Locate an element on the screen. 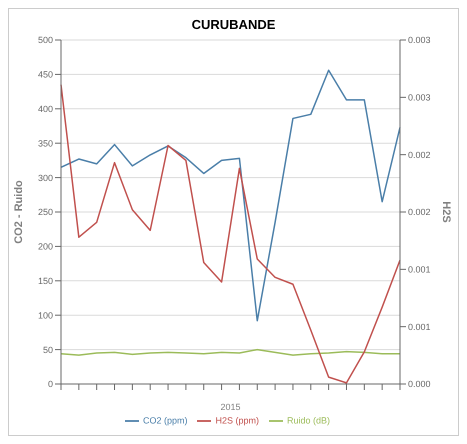  y-tick-label: 250 is located at coordinates (45, 212).